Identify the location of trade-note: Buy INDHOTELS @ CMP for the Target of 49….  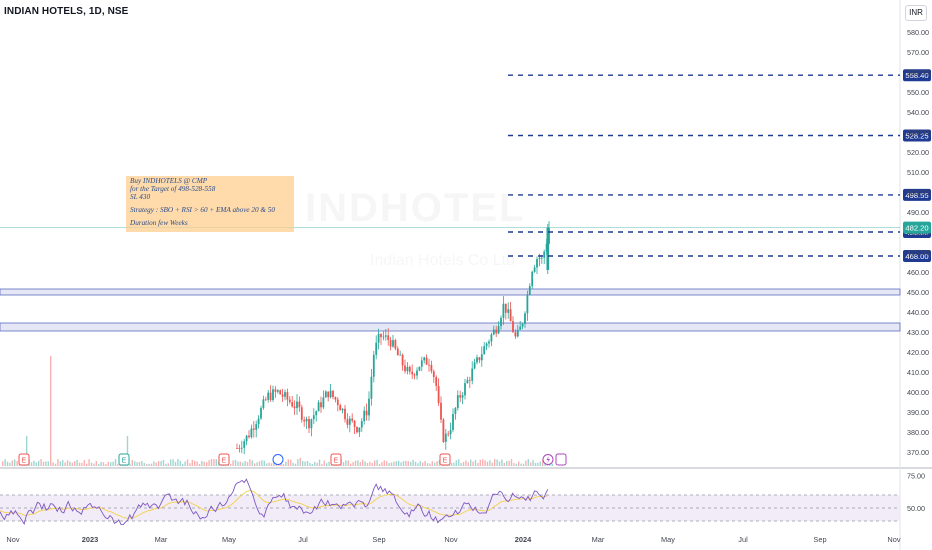
(210, 204).